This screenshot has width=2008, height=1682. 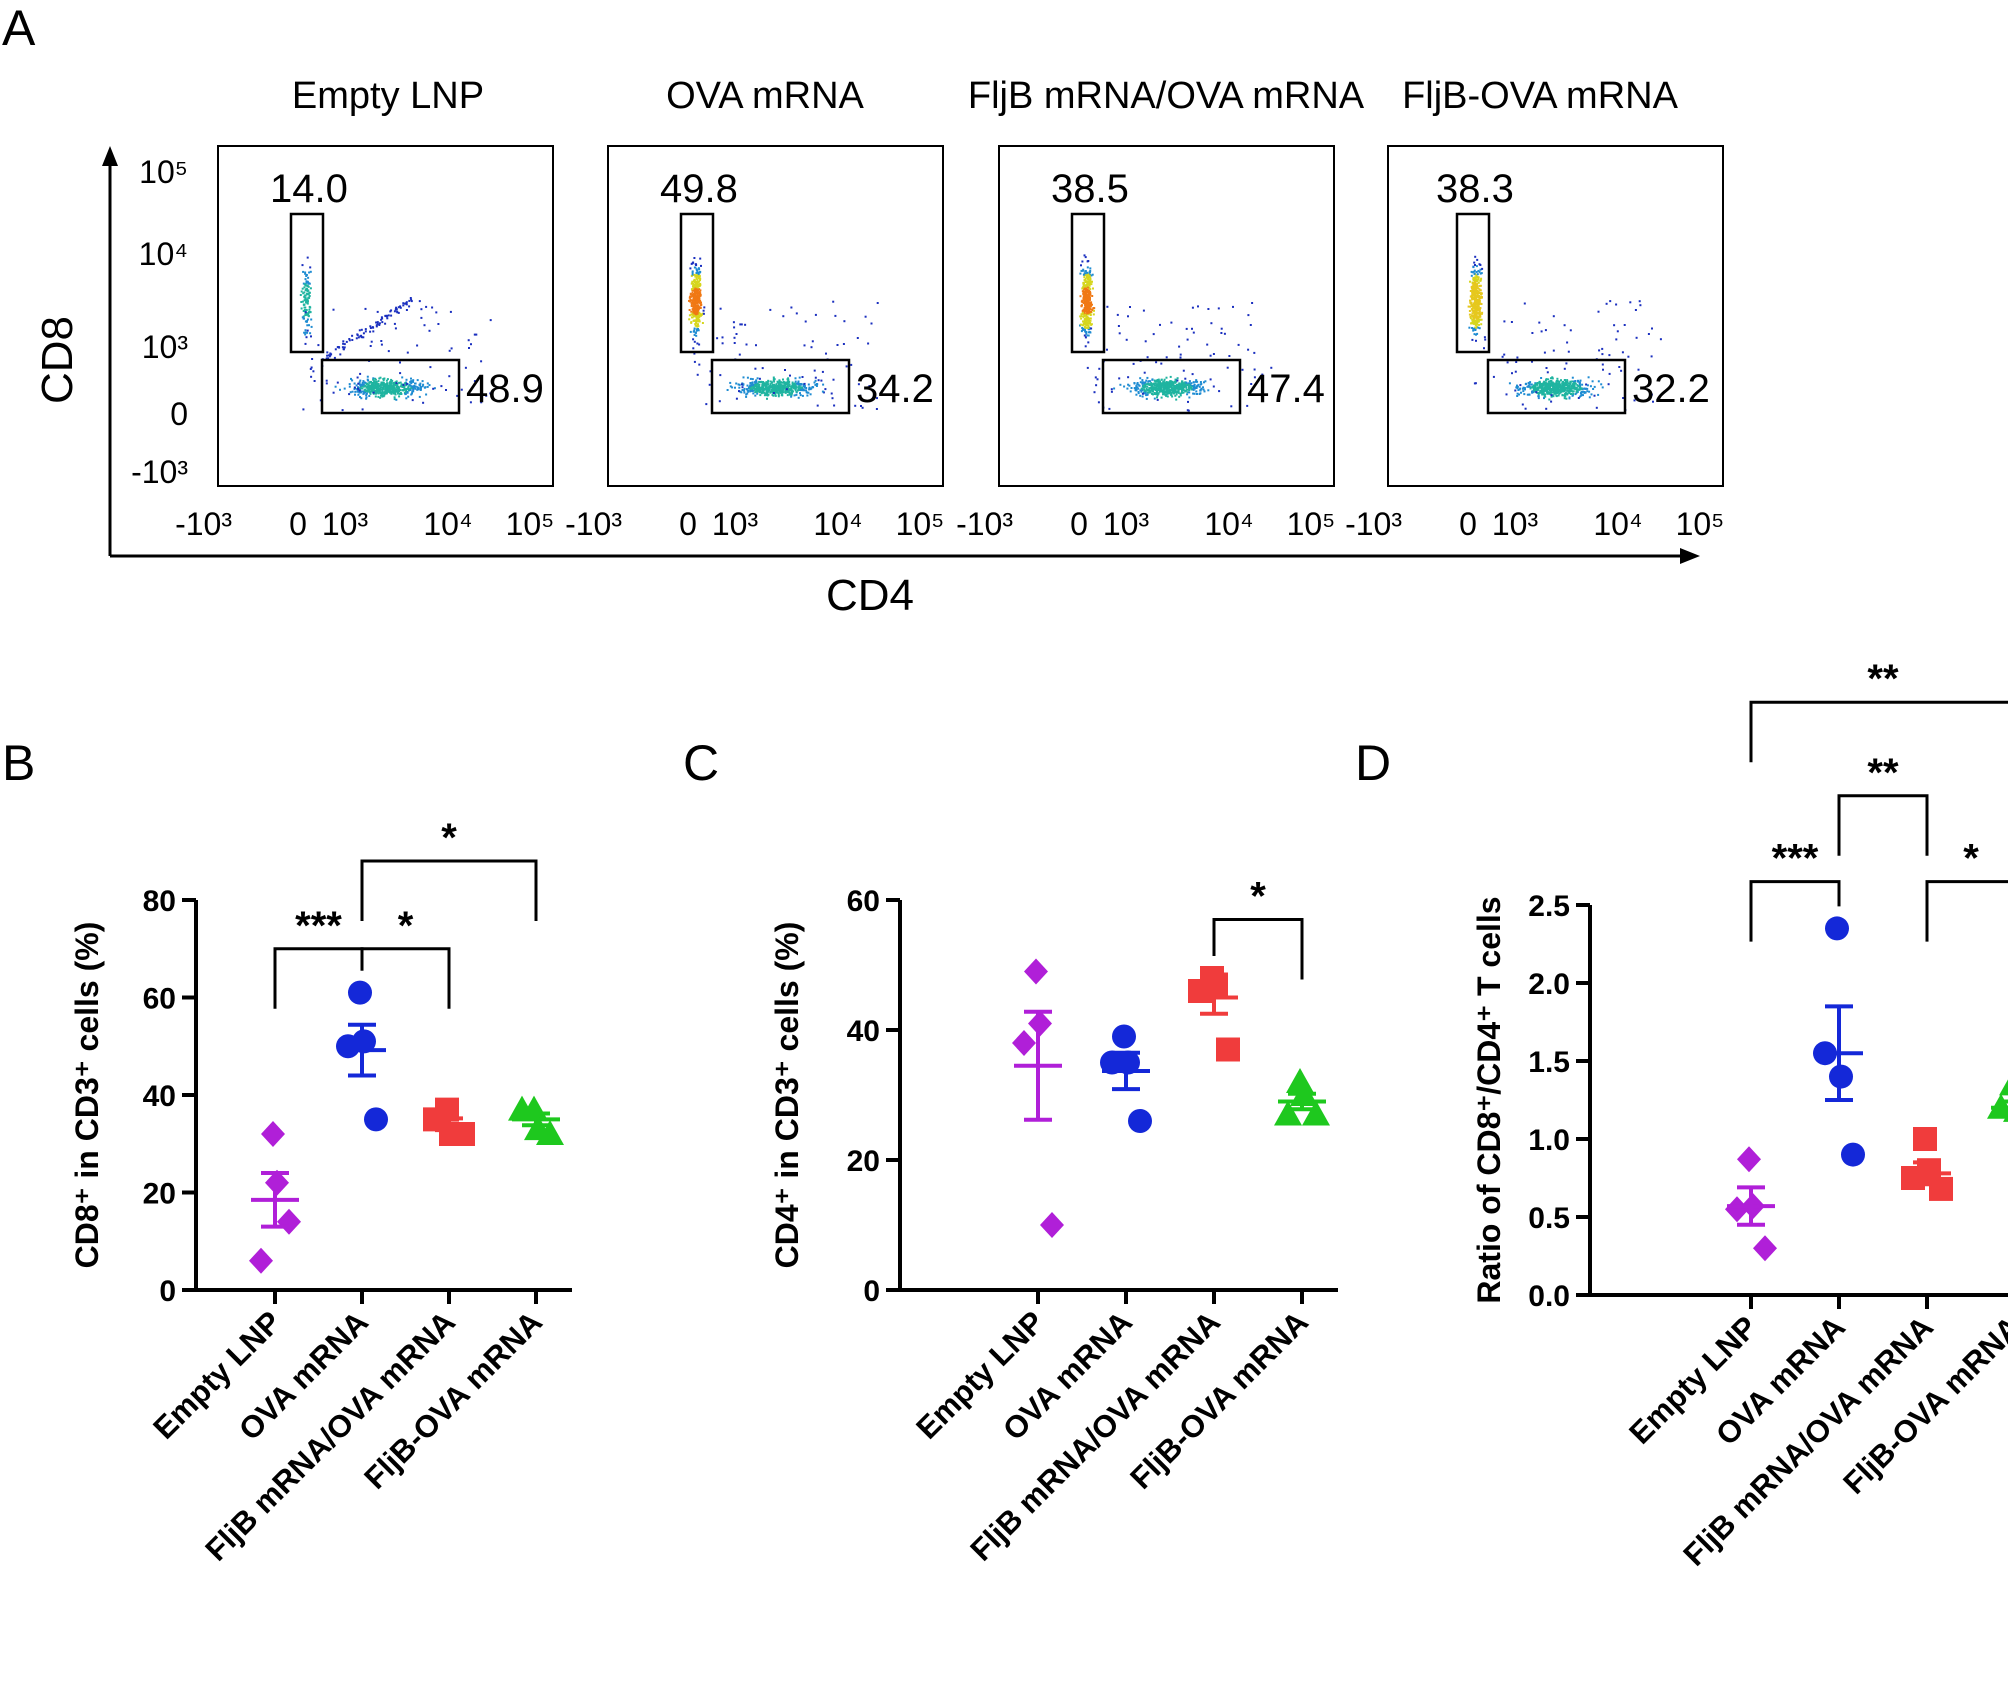 I want to click on data-point, so click(x=376, y=1119).